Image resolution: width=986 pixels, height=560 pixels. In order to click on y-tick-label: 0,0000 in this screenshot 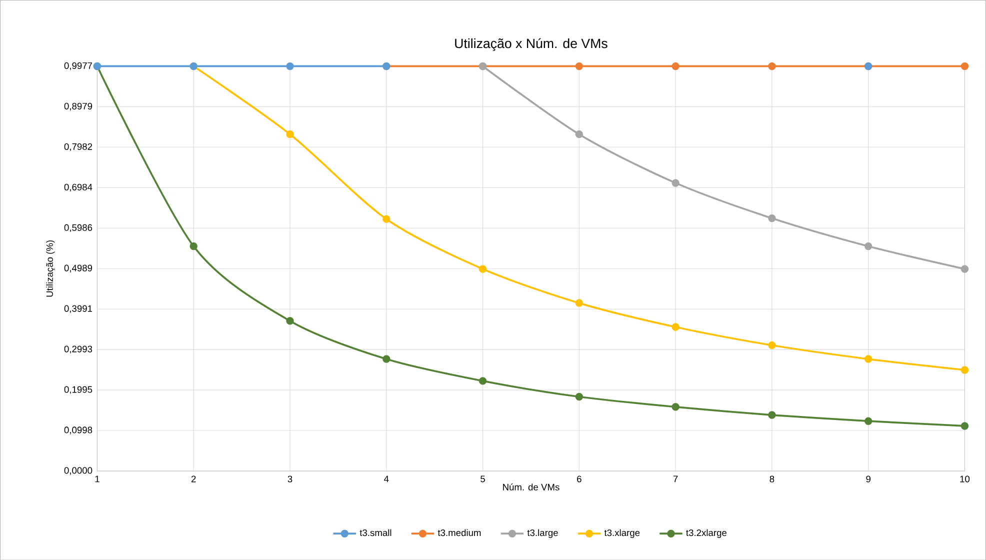, I will do `click(78, 471)`.